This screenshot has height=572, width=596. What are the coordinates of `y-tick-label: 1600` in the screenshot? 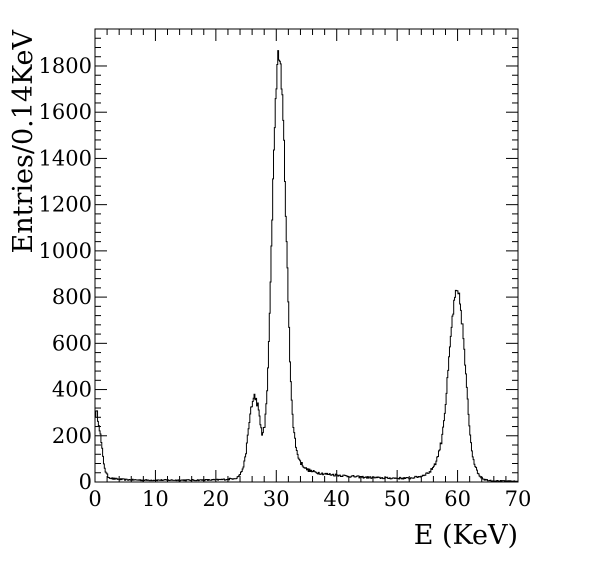 It's located at (65, 112).